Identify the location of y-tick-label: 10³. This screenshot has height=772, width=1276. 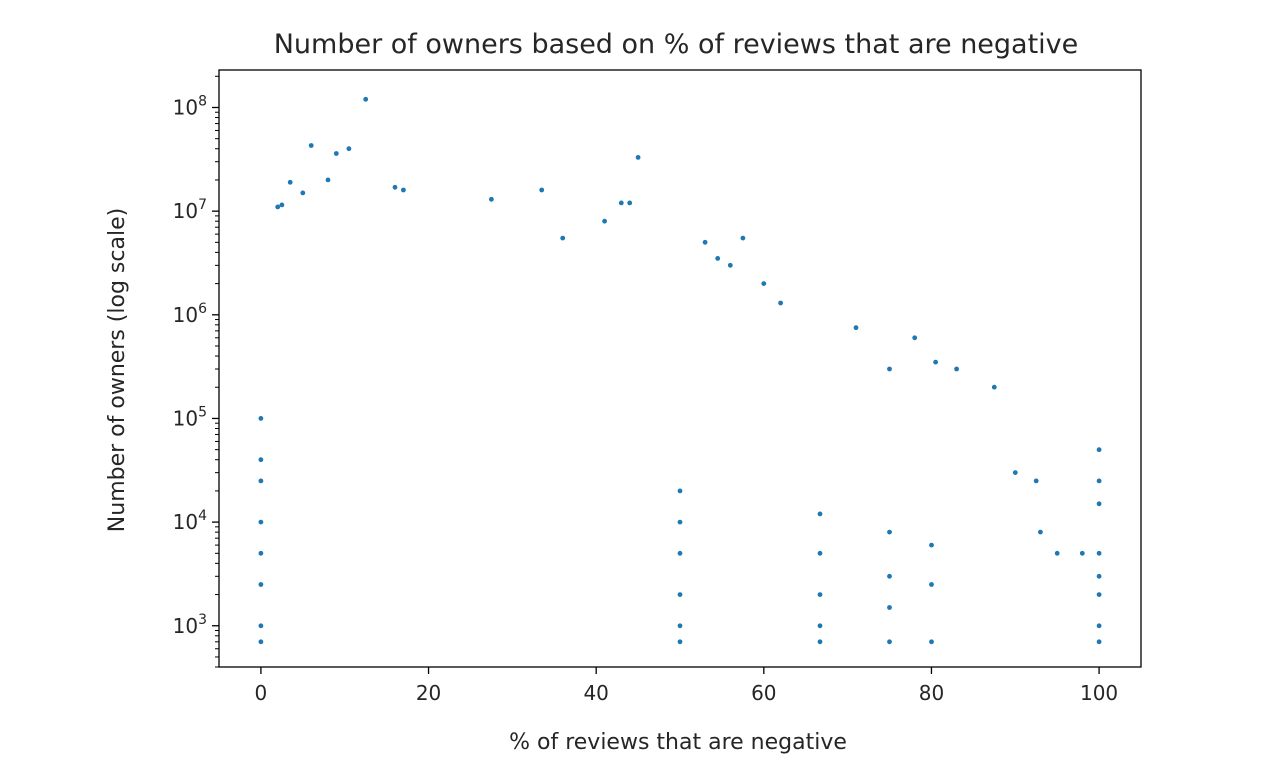
(190, 625).